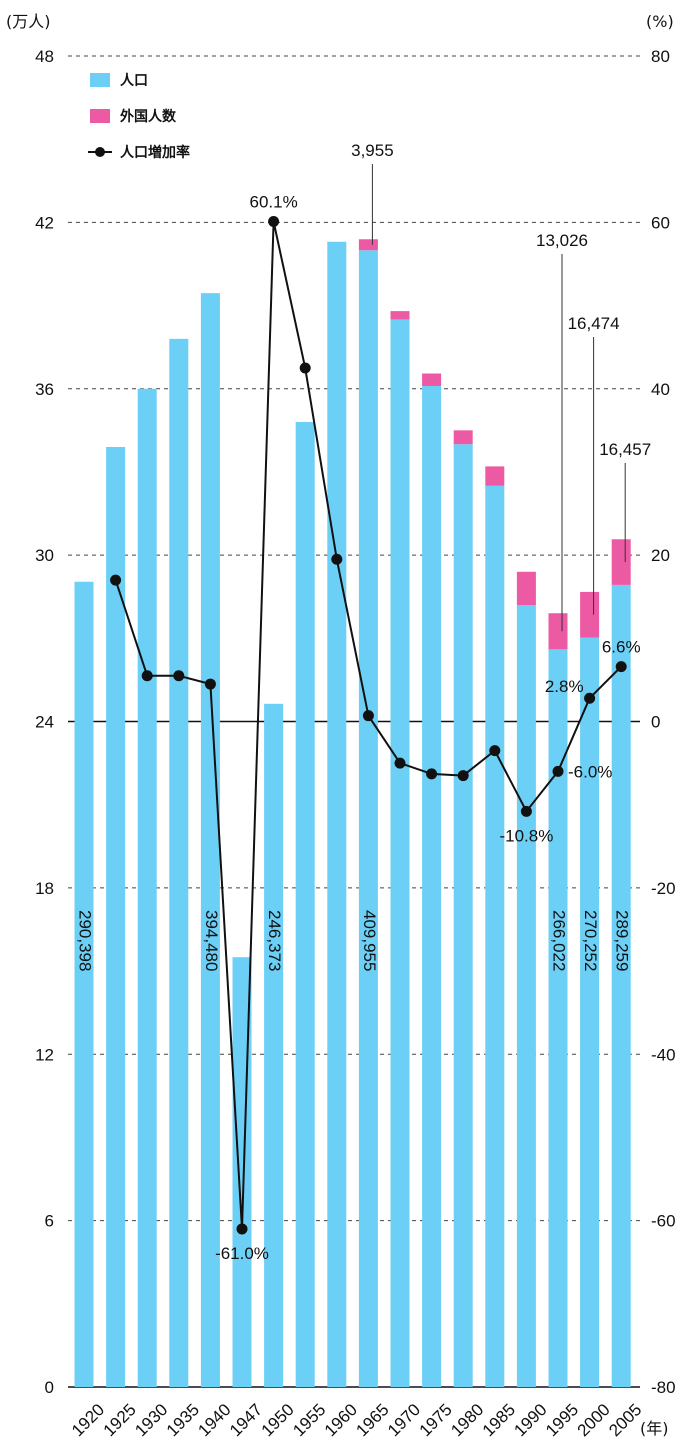 This screenshot has height=1441, width=681. Describe the element at coordinates (663, 1387) in the screenshot. I see `right-tick-label: -80` at that location.